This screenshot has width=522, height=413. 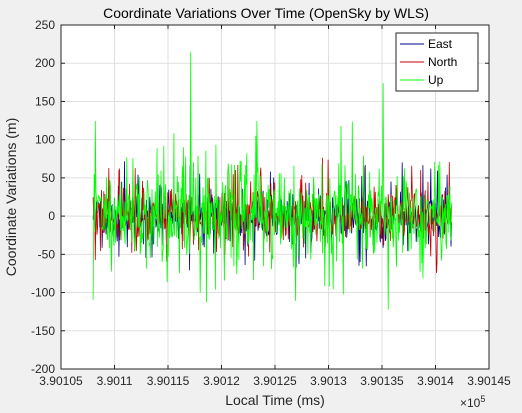 I want to click on x-tick-label: 3.90105, so click(x=61, y=381).